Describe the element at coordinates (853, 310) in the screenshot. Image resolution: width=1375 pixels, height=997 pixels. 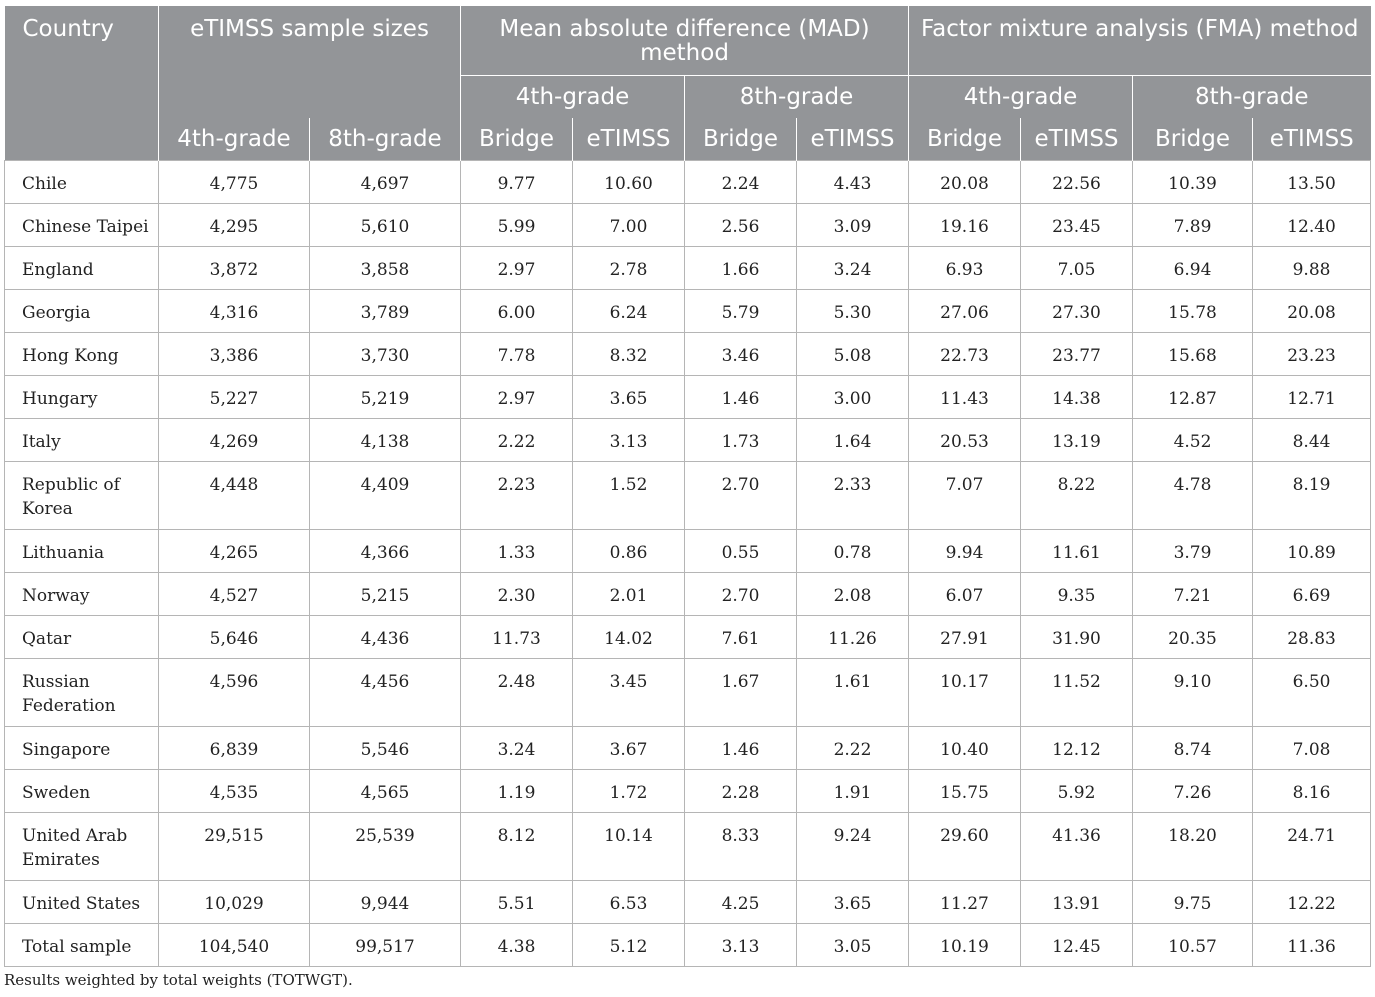
I see `value-cell-mad8e: 5.30` at that location.